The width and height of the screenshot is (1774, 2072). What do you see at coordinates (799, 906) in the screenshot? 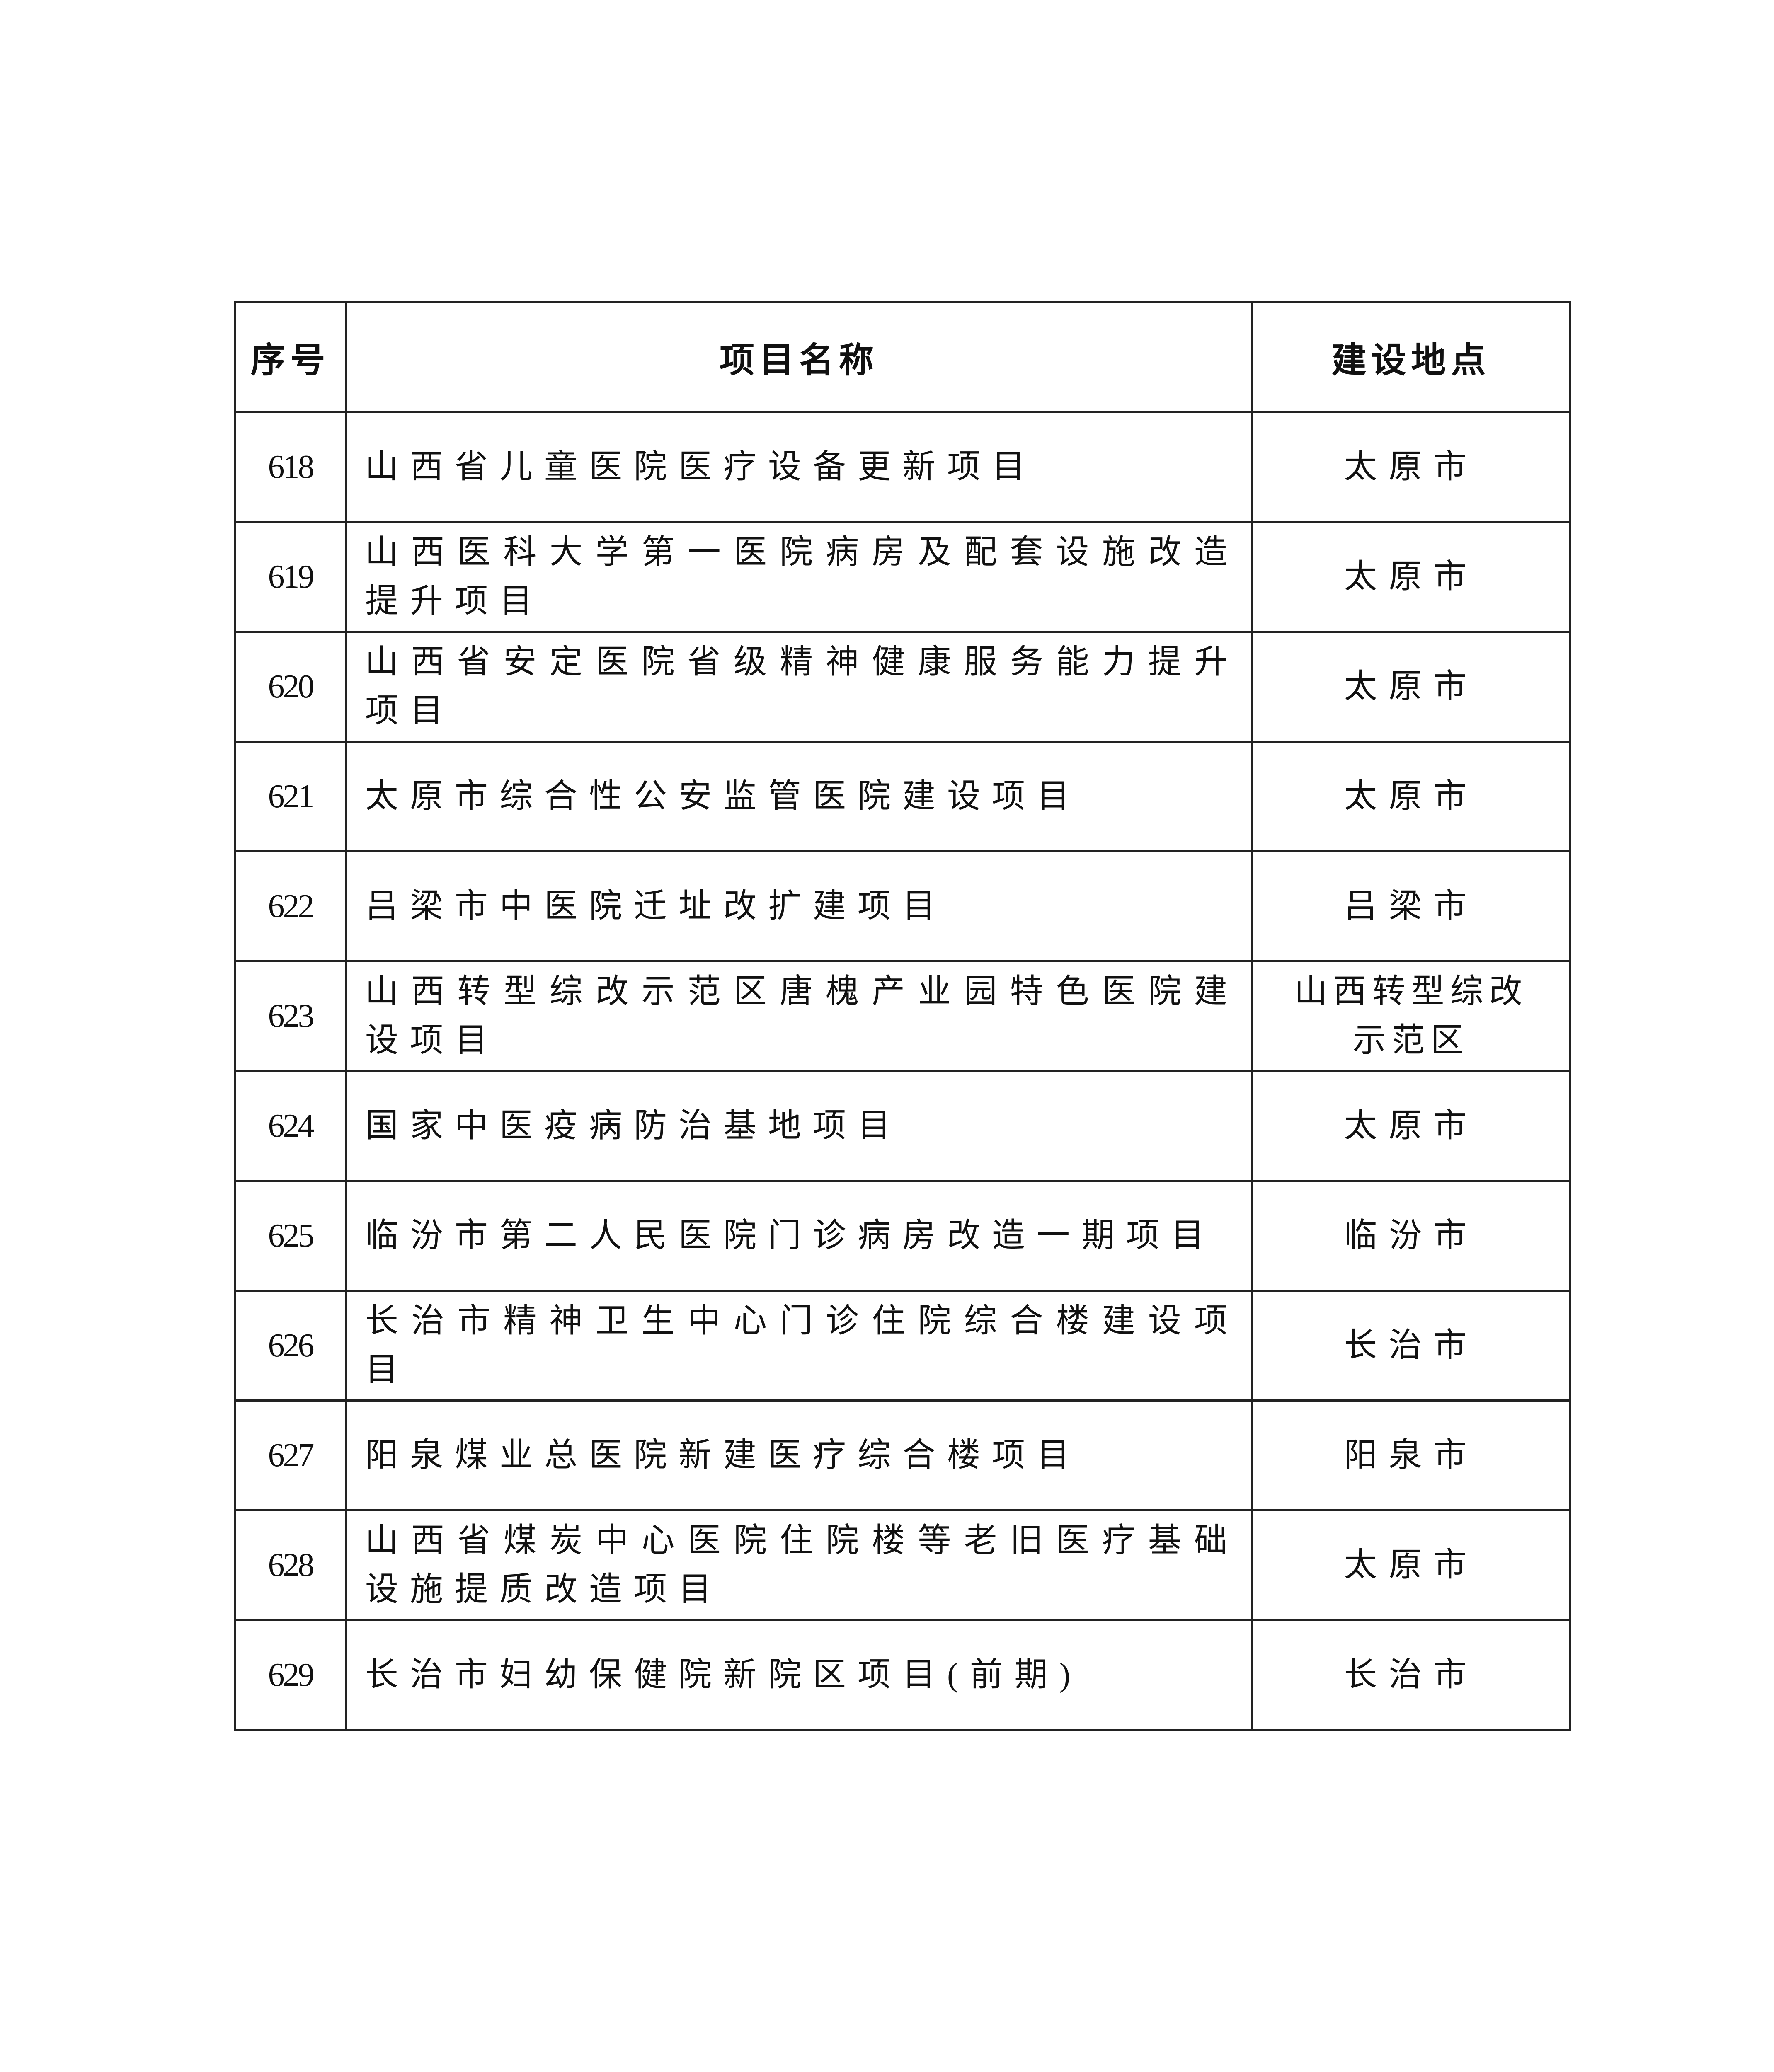
I see `project-name-cell: 吕梁市中医院迁址改扩建项目` at bounding box center [799, 906].